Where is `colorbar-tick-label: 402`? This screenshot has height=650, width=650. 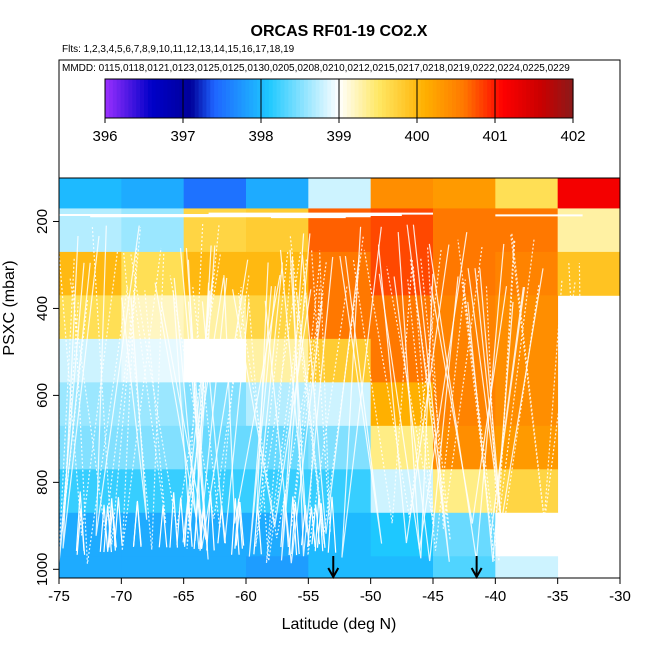 colorbar-tick-label: 402 is located at coordinates (572, 136).